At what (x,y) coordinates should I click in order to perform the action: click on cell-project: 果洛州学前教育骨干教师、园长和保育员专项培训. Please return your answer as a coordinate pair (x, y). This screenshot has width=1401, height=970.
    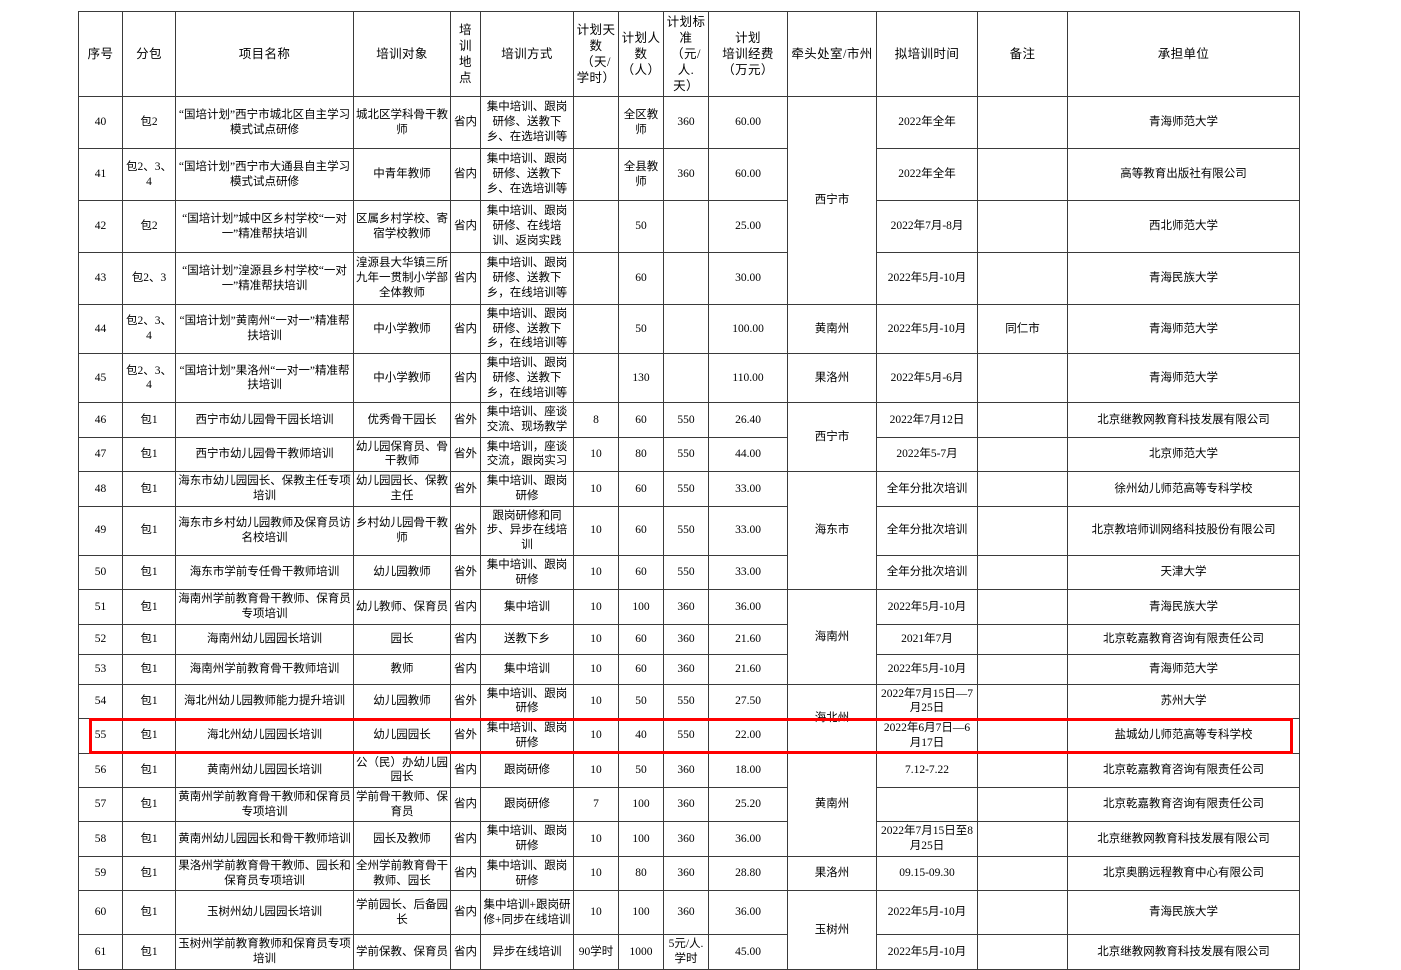
    Looking at the image, I should click on (264, 873).